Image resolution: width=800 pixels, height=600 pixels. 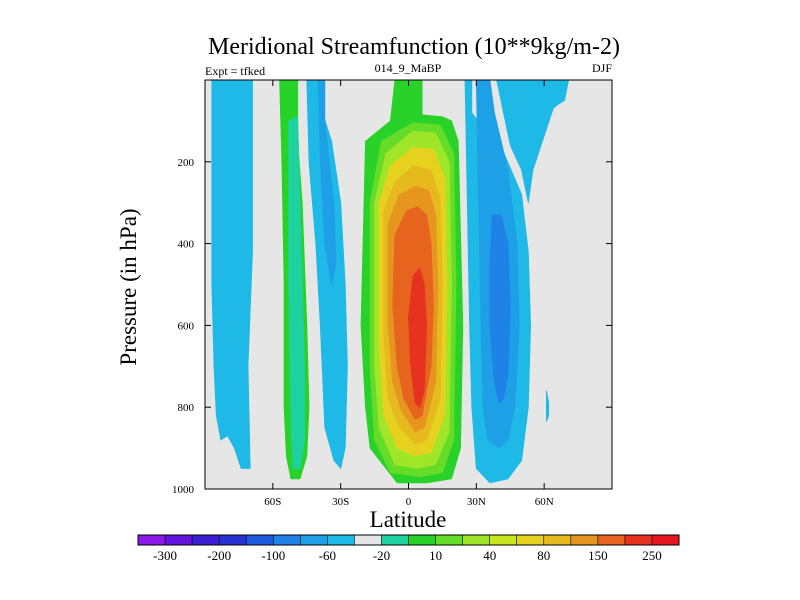 What do you see at coordinates (327, 555) in the screenshot?
I see `colorbar-label: -60` at bounding box center [327, 555].